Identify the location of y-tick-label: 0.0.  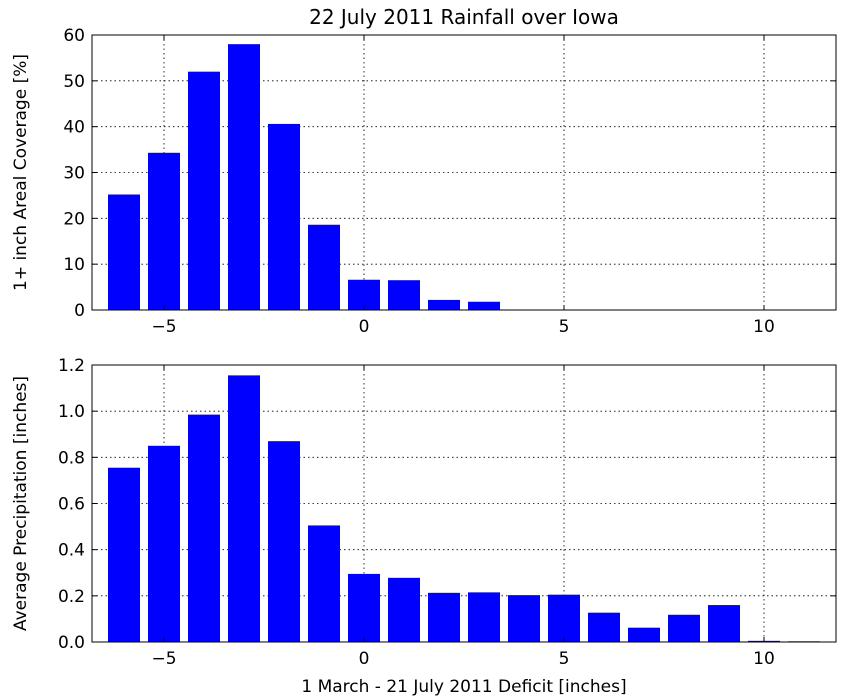
(71, 643).